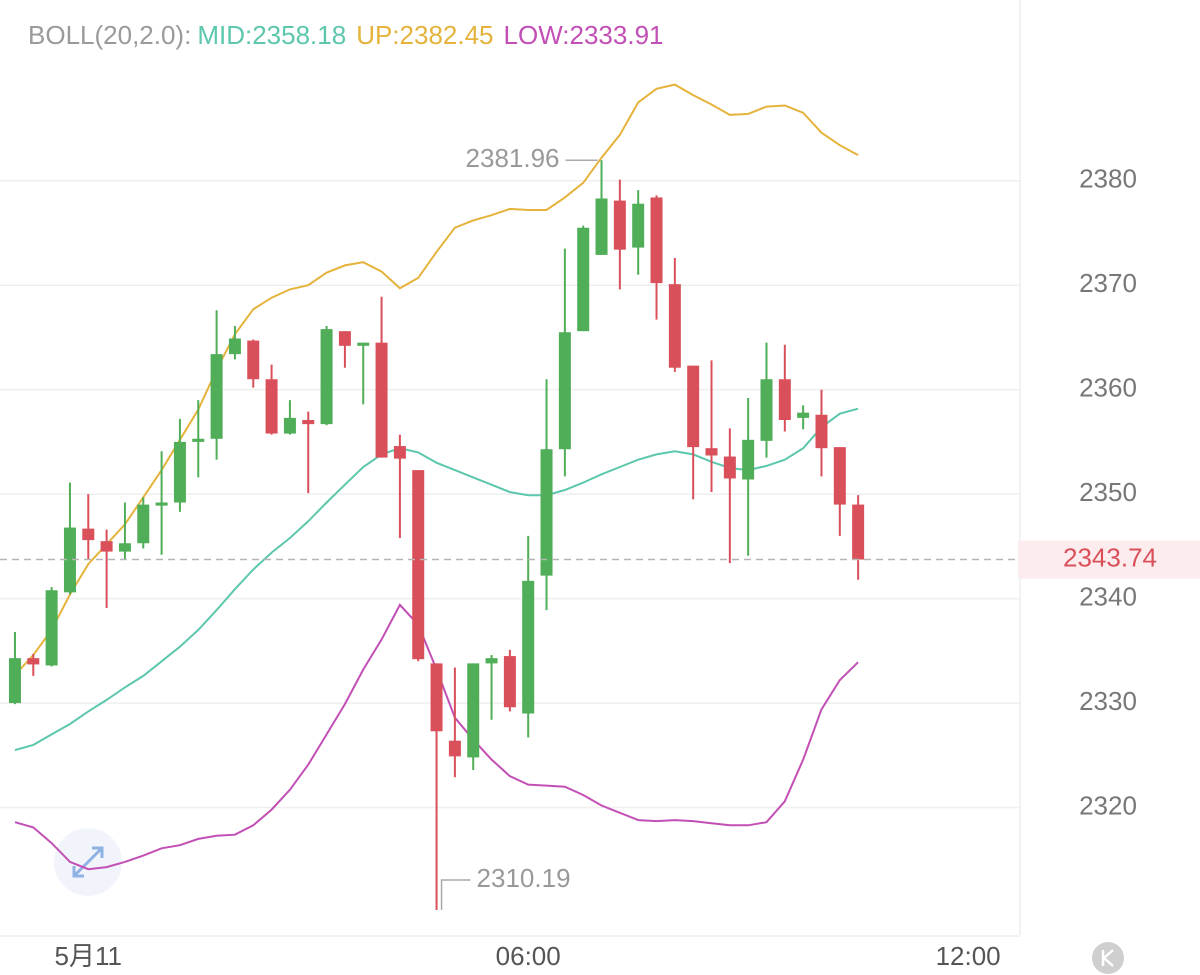  Describe the element at coordinates (1108, 179) in the screenshot. I see `y-tick-label: 2380` at that location.